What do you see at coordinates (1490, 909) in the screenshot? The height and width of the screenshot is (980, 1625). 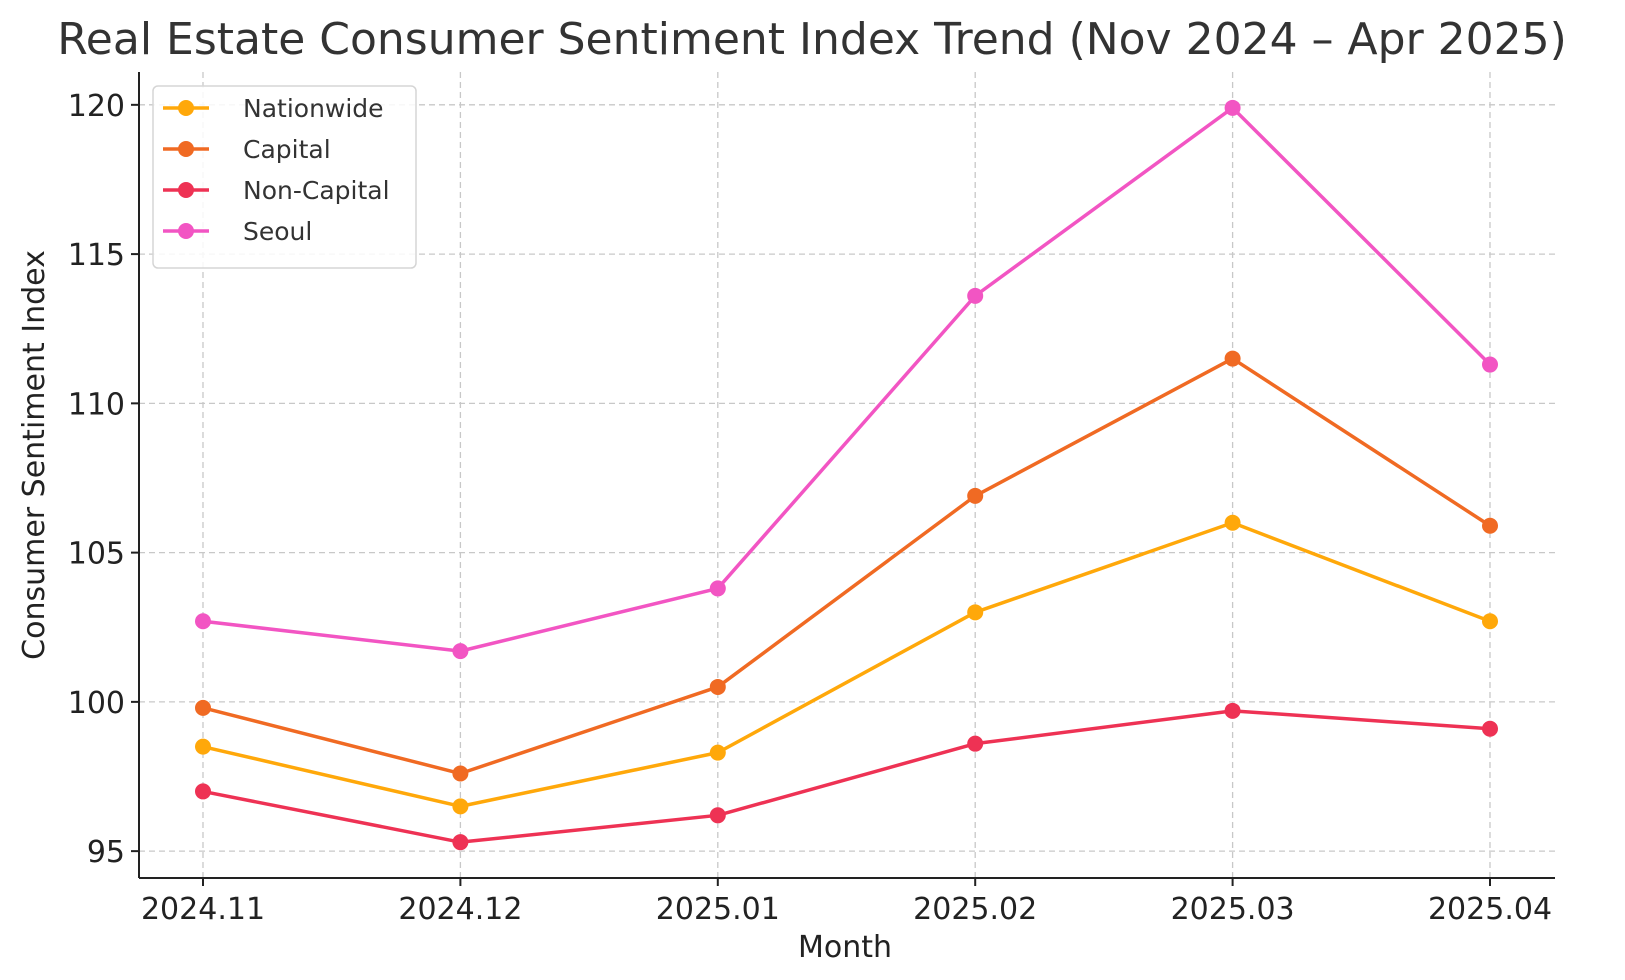 I see `x-tick-label: 2025.04` at bounding box center [1490, 909].